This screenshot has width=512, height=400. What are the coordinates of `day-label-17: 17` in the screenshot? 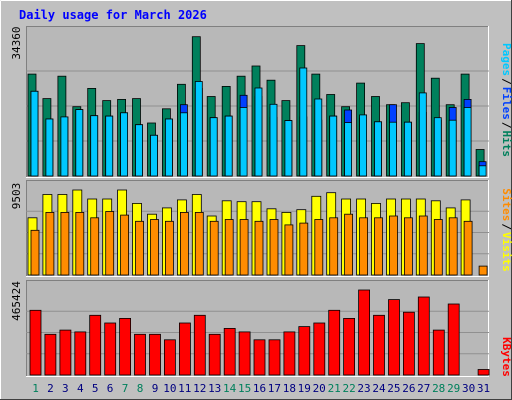 It's located at (274, 388).